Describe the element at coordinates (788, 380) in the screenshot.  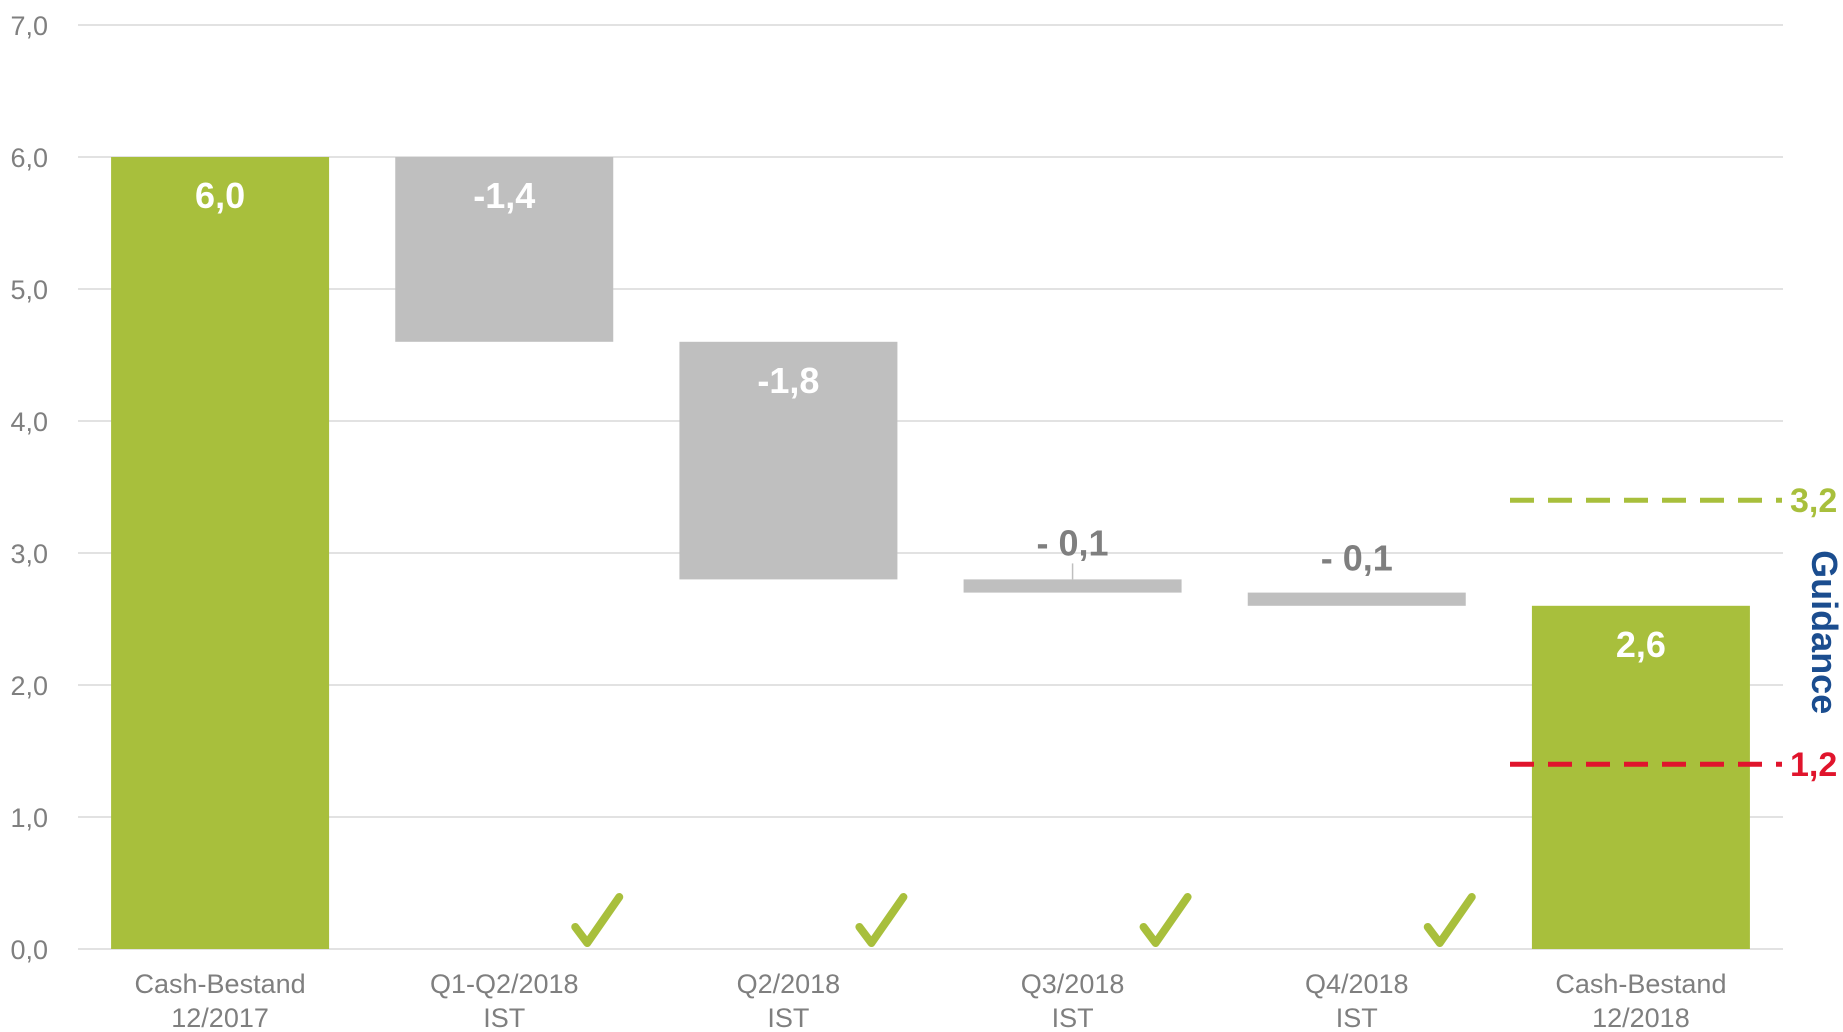
I see `bar-value-label: -1,8` at that location.